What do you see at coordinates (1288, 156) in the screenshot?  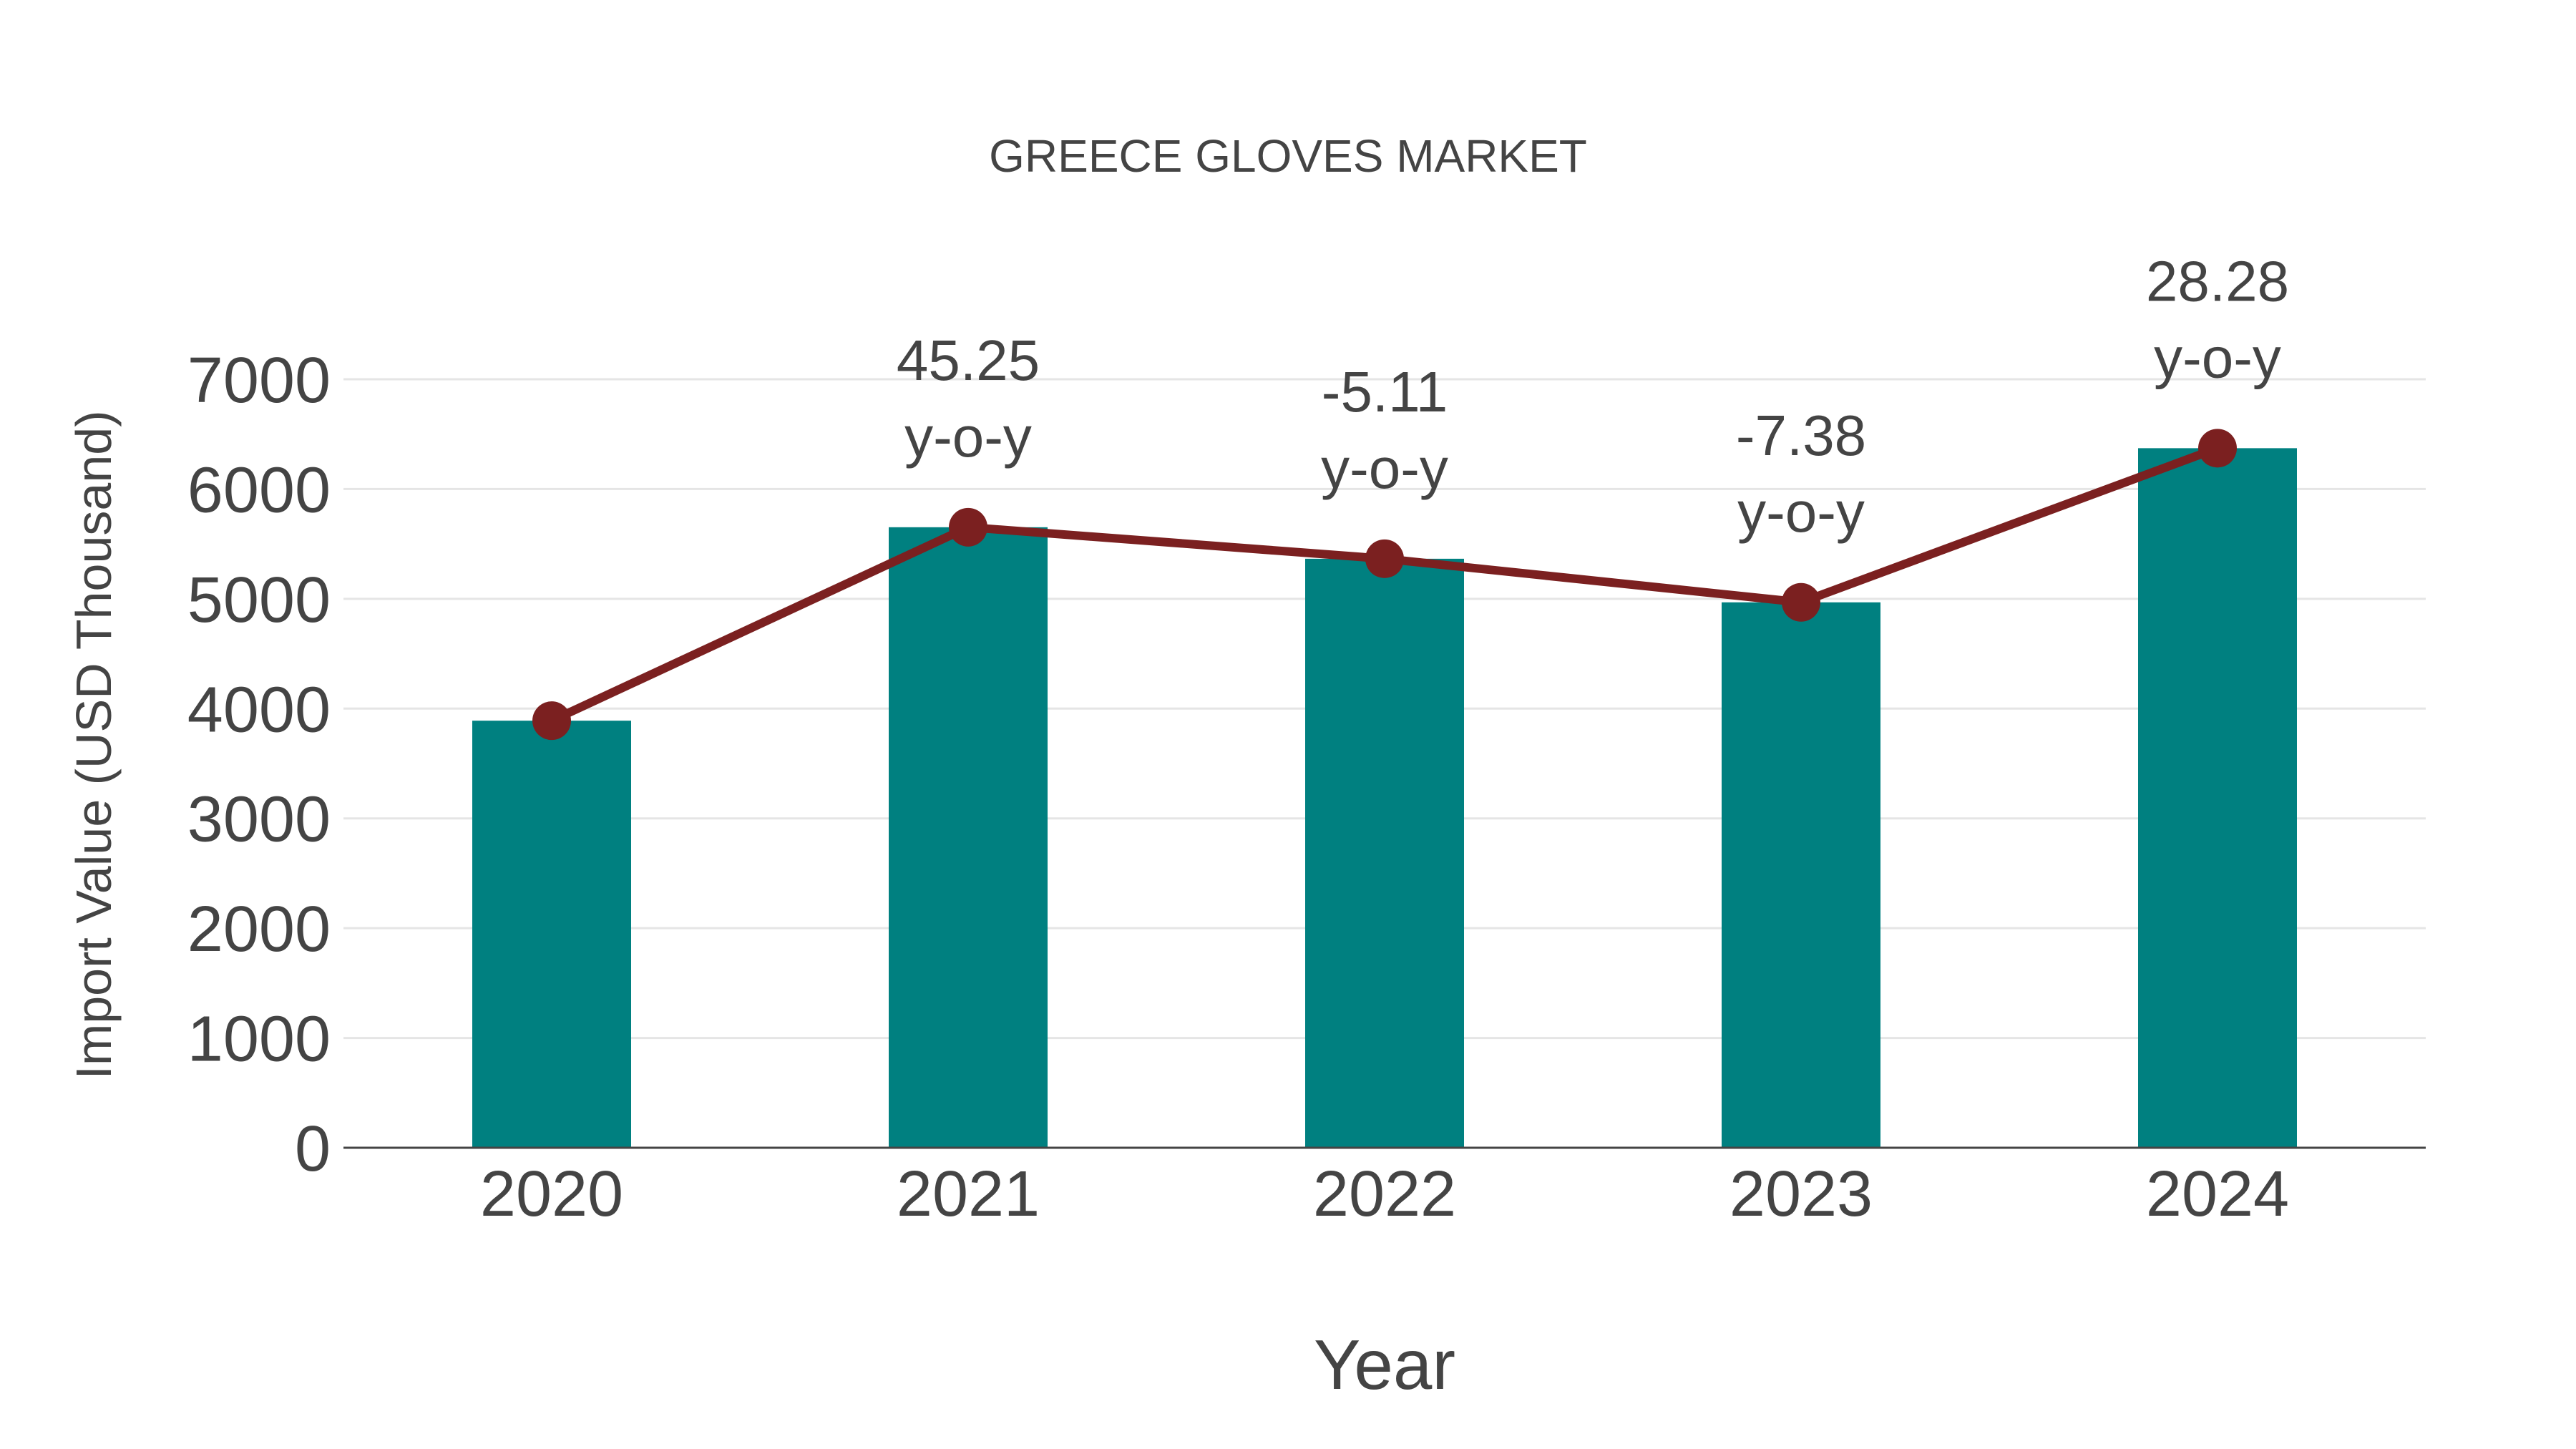 I see `chart-title: GREECE GLOVES MARKET` at bounding box center [1288, 156].